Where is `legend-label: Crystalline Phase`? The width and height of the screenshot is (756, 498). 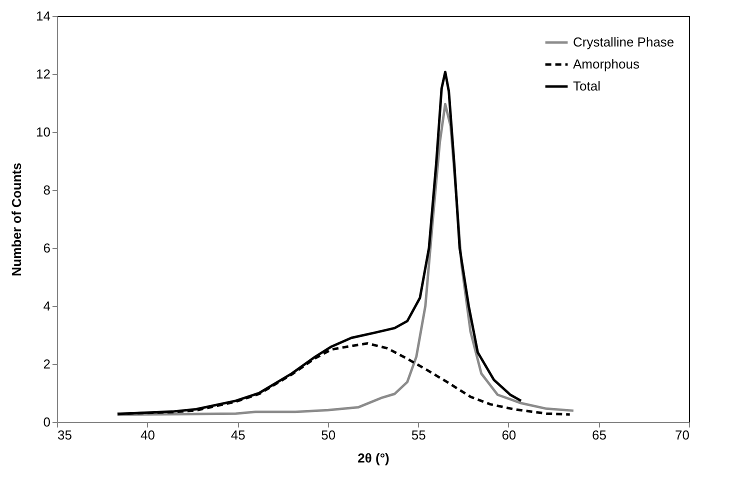
legend-label: Crystalline Phase is located at coordinates (623, 42).